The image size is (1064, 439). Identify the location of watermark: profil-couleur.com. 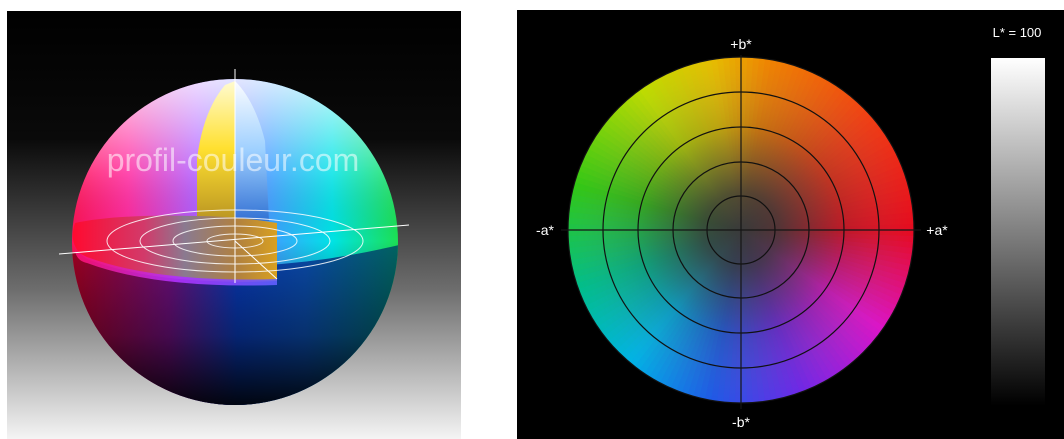
(233, 160).